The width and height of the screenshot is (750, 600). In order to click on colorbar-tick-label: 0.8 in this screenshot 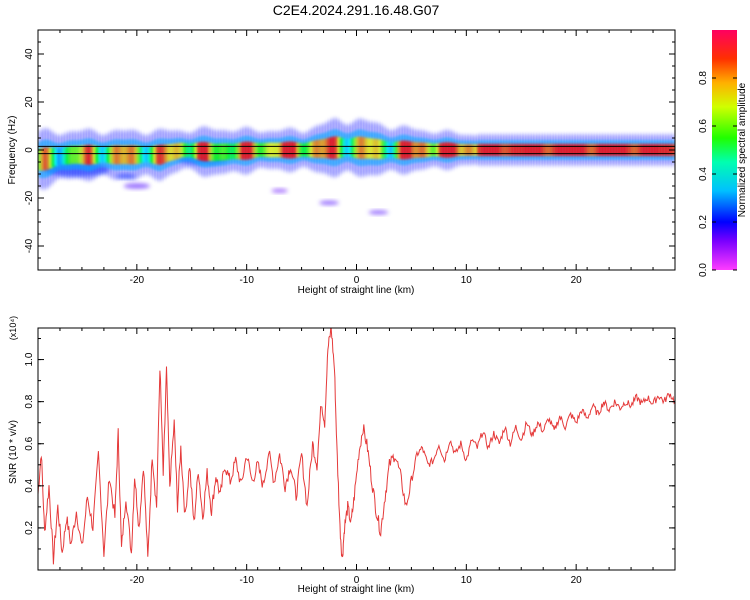, I will do `click(703, 78)`.